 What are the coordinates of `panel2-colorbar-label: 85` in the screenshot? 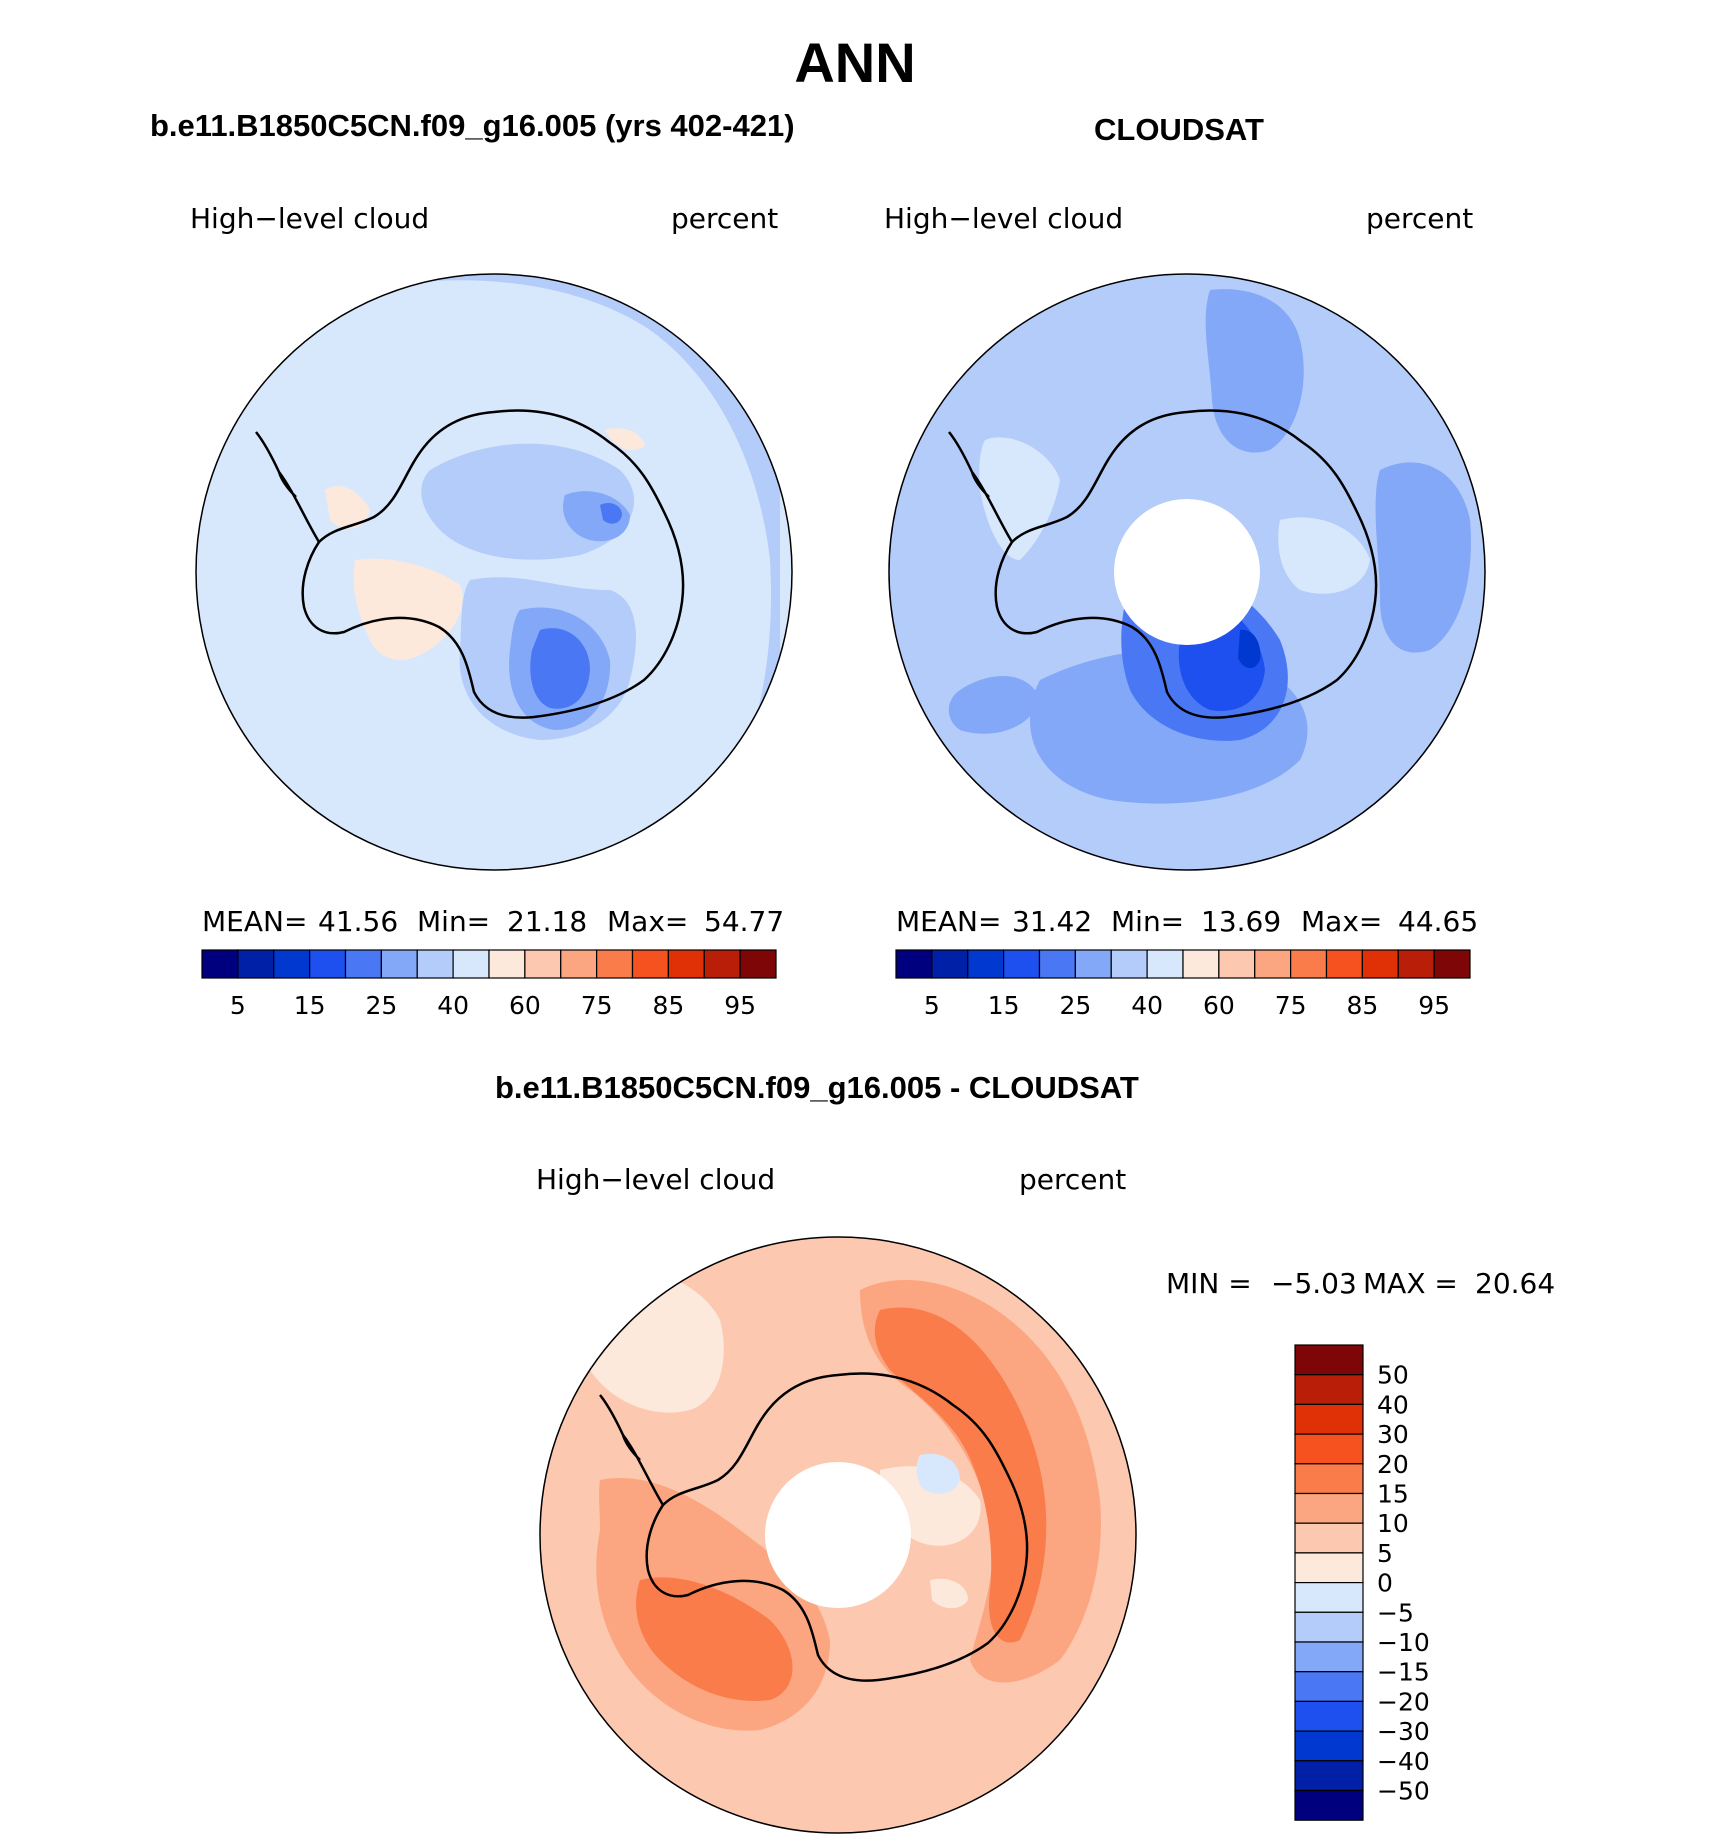 It's located at (1362, 1005).